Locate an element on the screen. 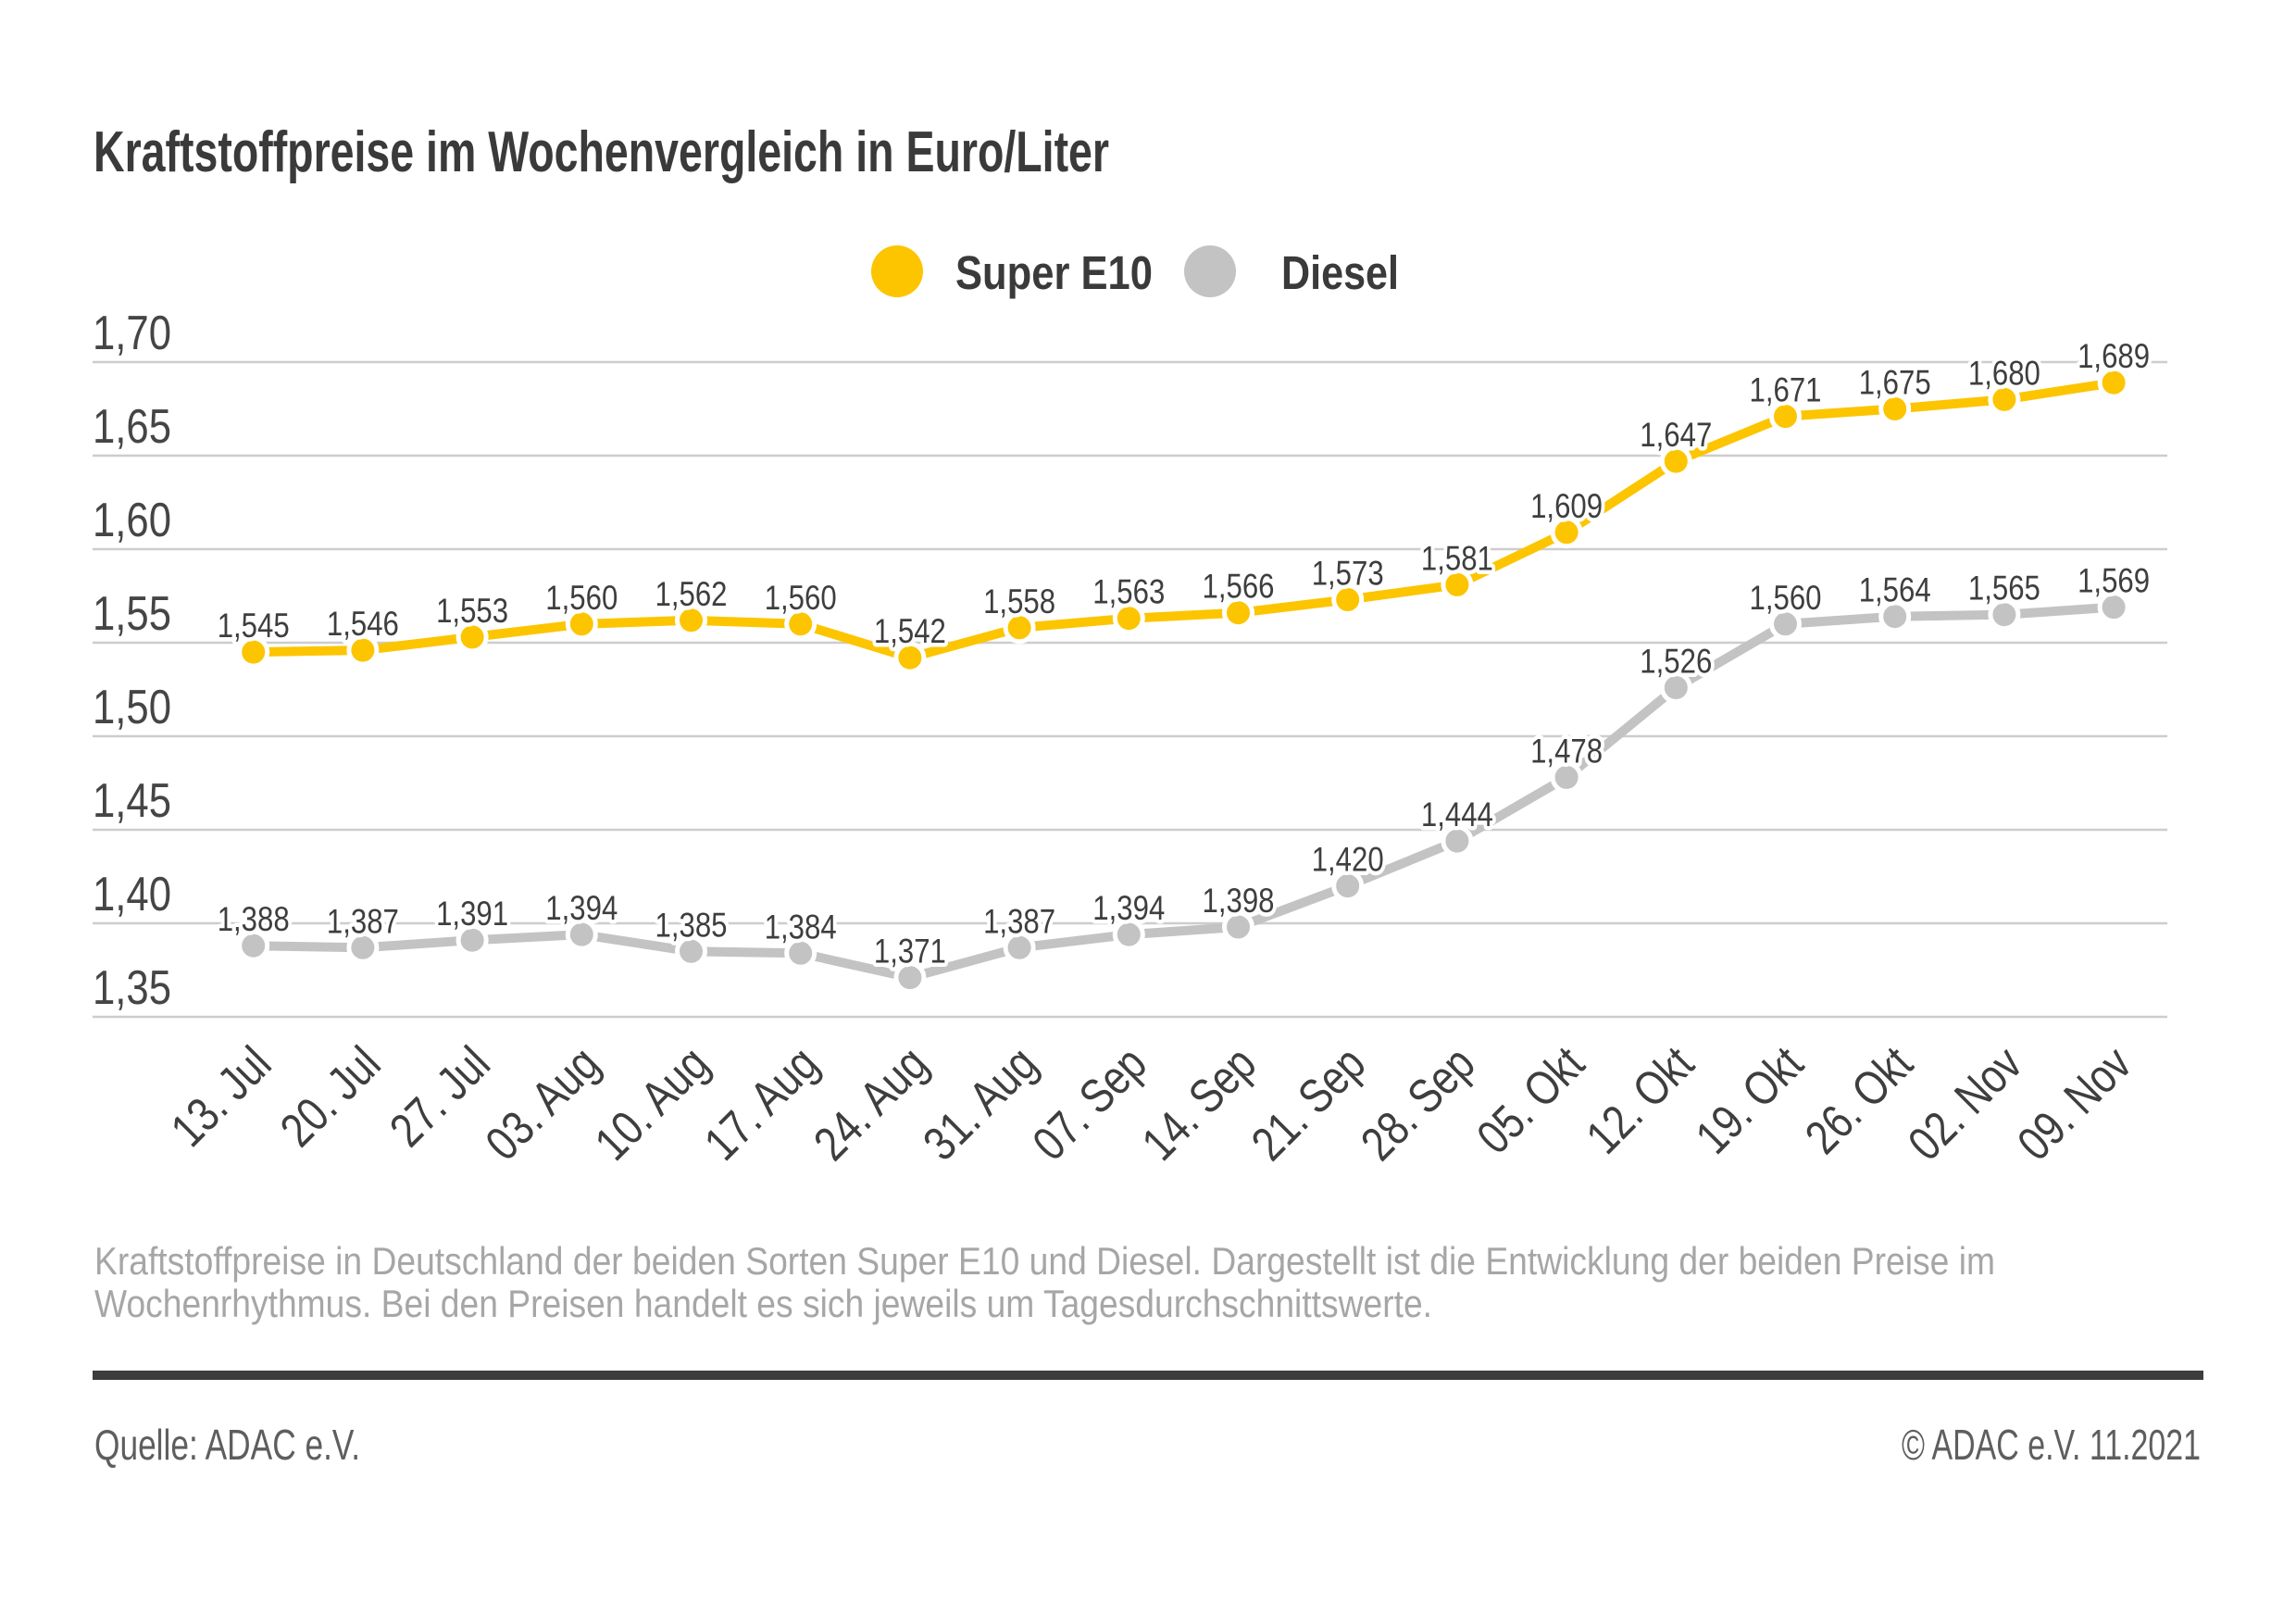  svg-text: 1,55 is located at coordinates (132, 614).